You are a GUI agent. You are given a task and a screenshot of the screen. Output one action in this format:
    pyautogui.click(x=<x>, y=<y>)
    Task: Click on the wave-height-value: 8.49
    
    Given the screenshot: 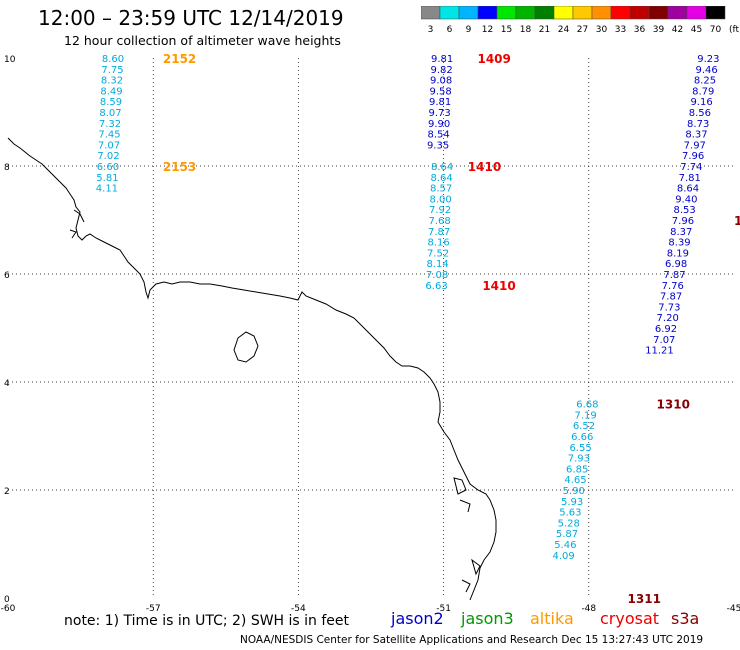 What is the action you would take?
    pyautogui.click(x=111, y=91)
    